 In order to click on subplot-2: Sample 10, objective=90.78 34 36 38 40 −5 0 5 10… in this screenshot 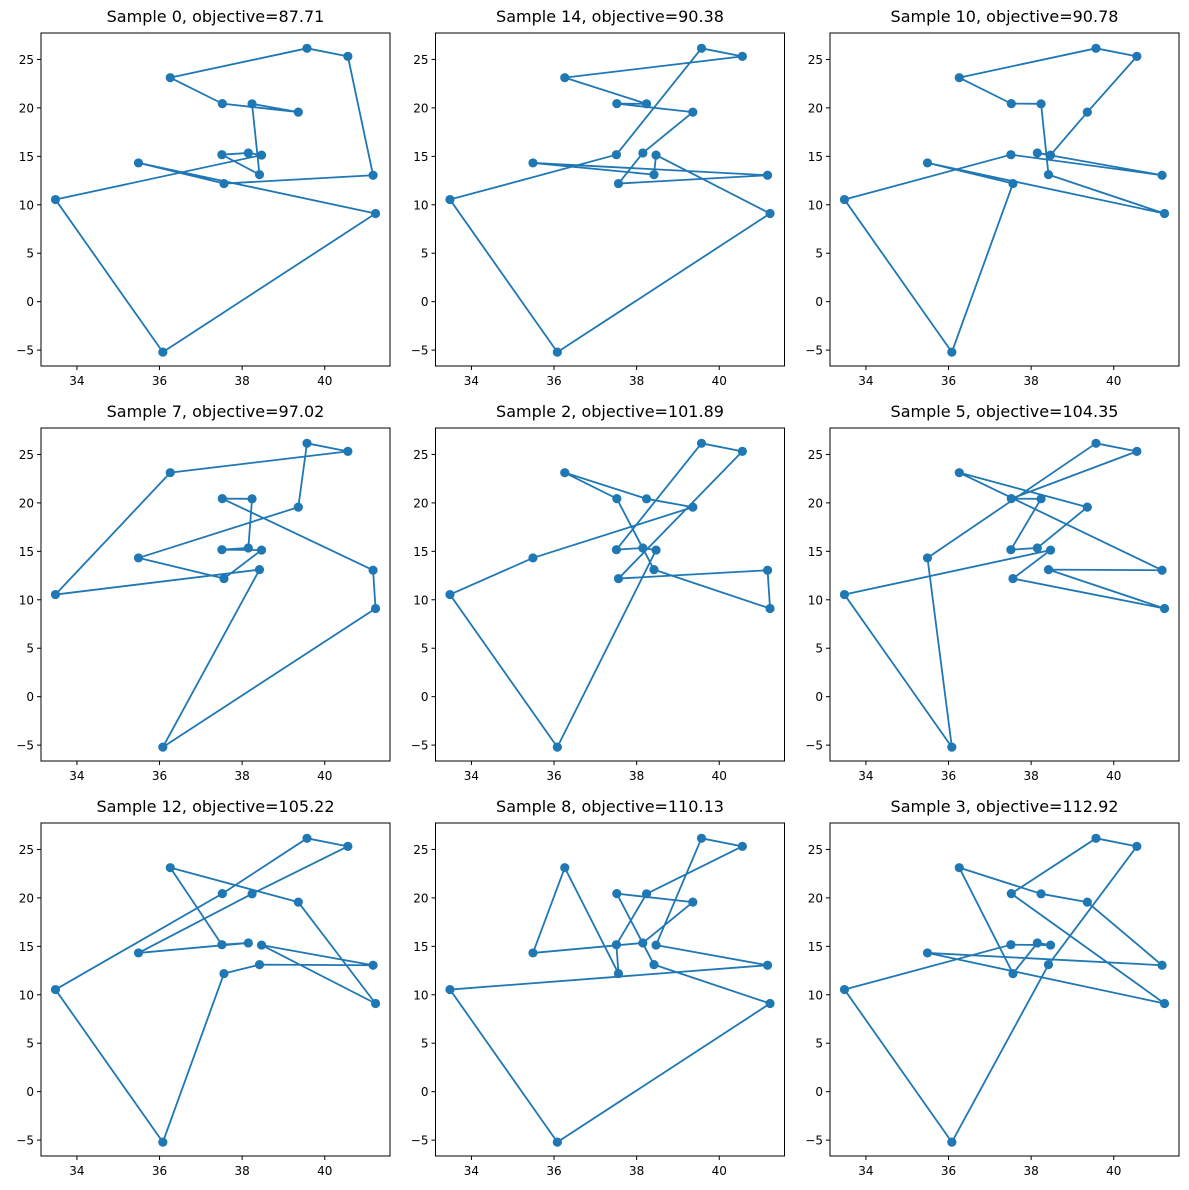, I will do `click(992, 197)`.